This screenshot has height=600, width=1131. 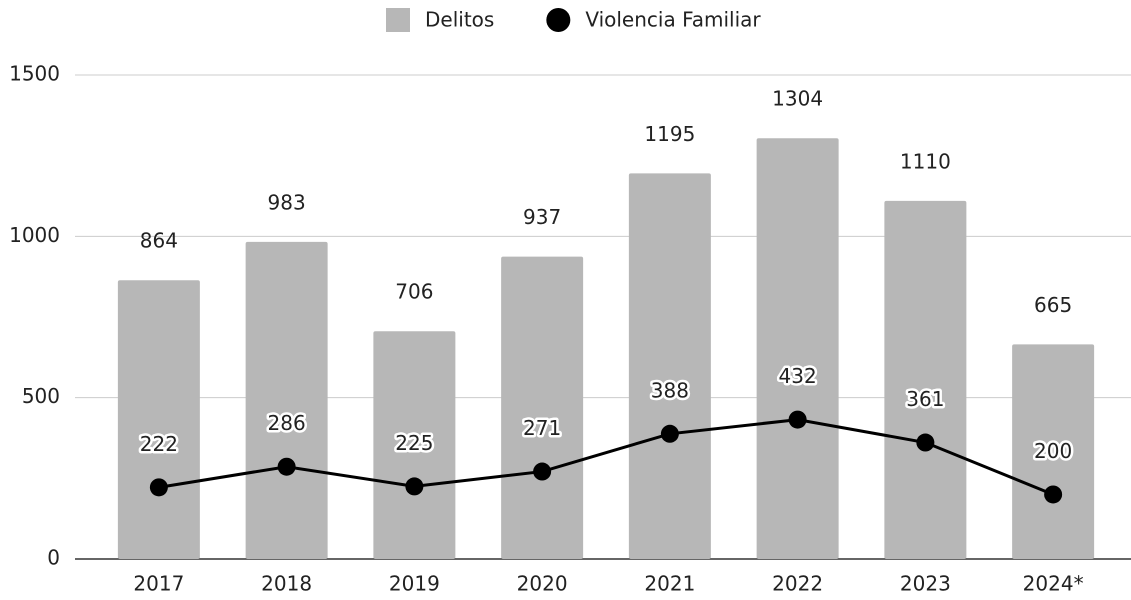 I want to click on x-tick-label: 2021, so click(x=669, y=584).